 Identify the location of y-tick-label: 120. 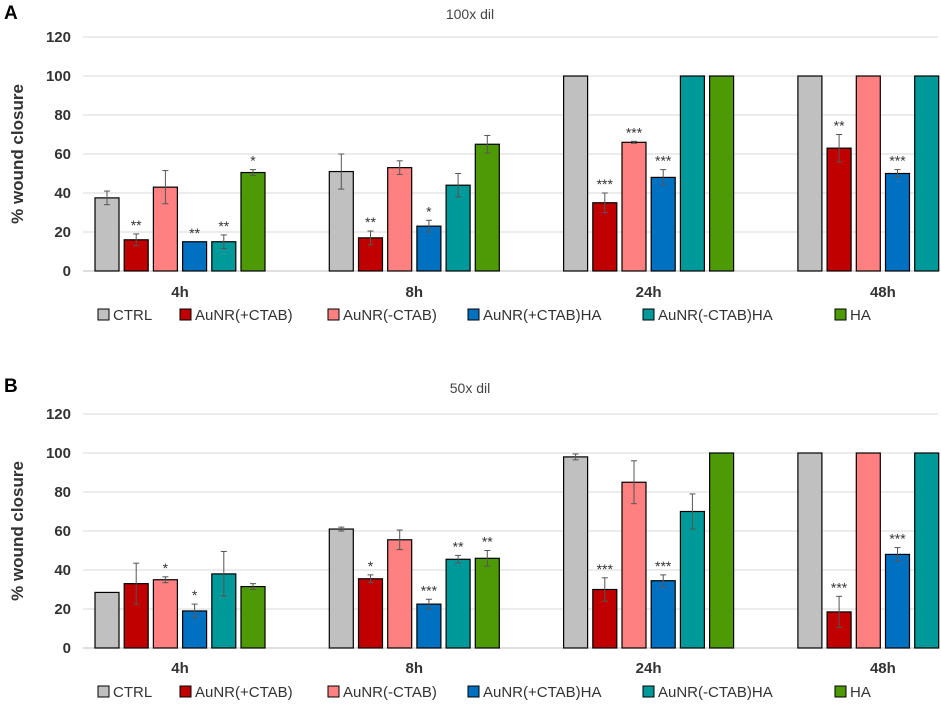
(58, 37).